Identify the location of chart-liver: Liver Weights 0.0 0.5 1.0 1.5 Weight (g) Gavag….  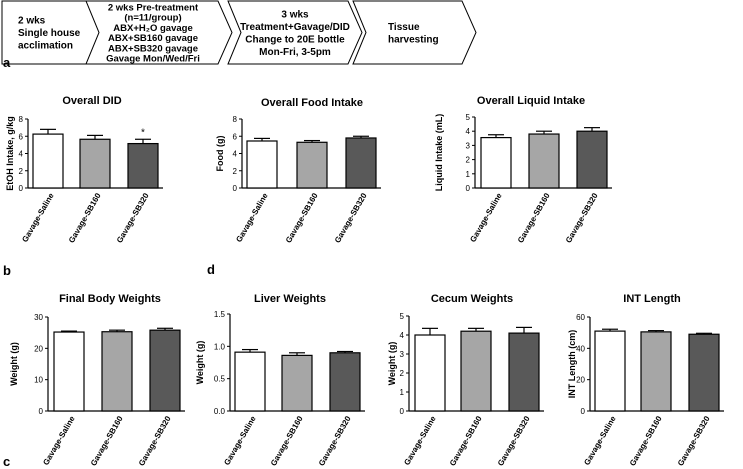
(280, 380).